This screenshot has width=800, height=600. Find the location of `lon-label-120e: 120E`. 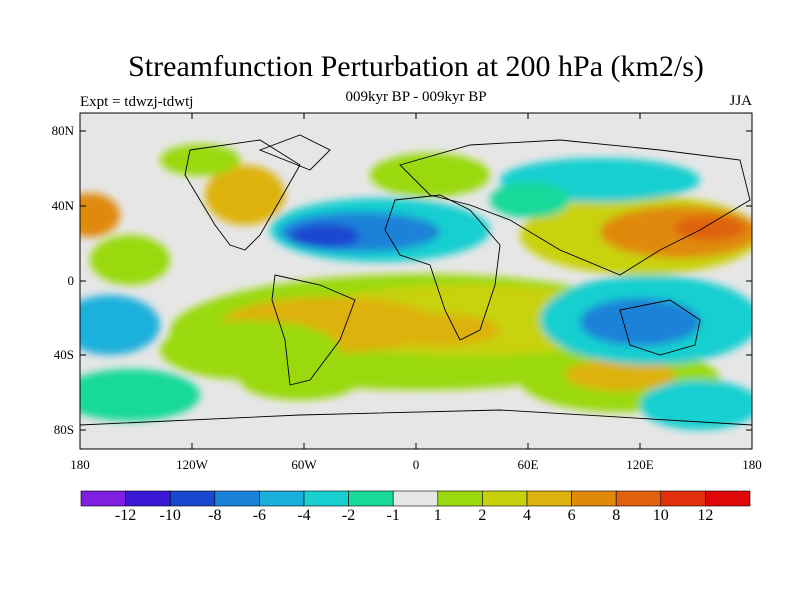

lon-label-120e: 120E is located at coordinates (640, 464).